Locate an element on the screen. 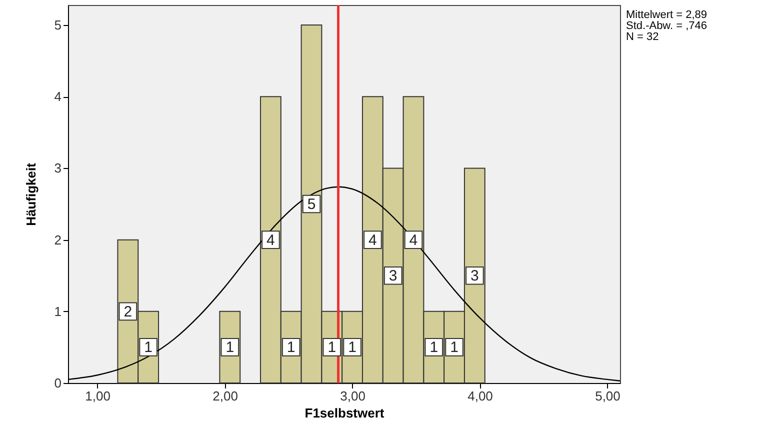 Image resolution: width=760 pixels, height=431 pixels. y-tick-label: 3 is located at coordinates (58, 168).